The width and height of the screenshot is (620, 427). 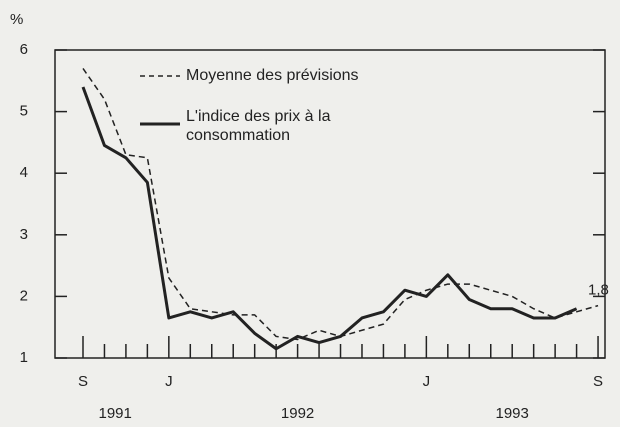 What do you see at coordinates (24, 172) in the screenshot?
I see `y-tick-label: 4` at bounding box center [24, 172].